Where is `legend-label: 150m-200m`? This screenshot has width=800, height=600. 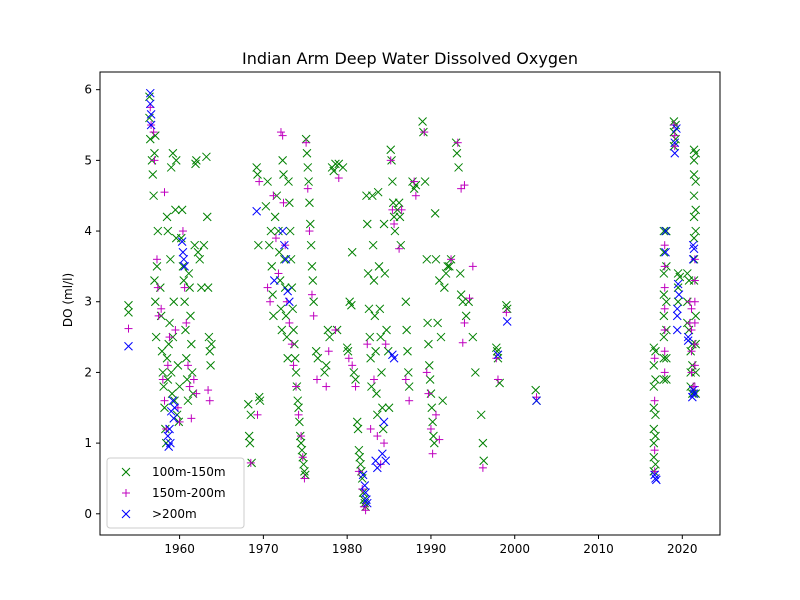
legend-label: 150m-200m is located at coordinates (189, 493).